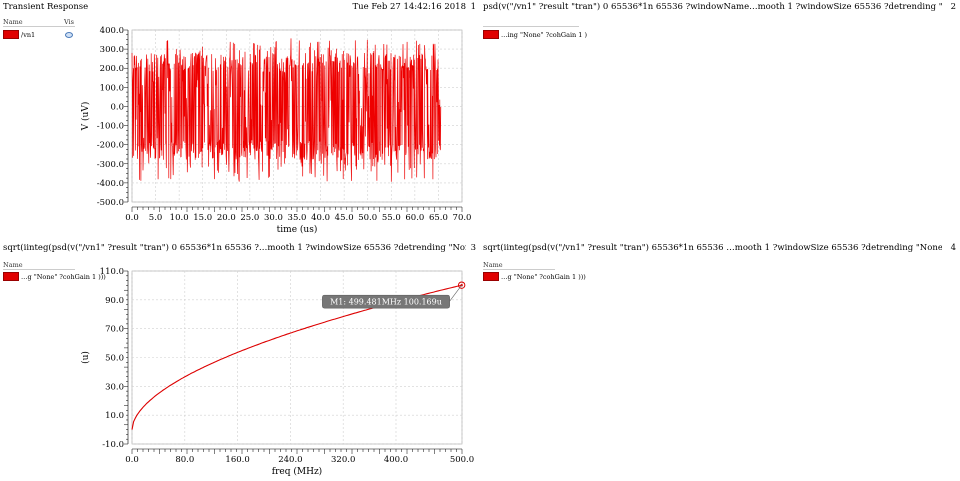 Image resolution: width=960 pixels, height=481 pixels. Describe the element at coordinates (462, 218) in the screenshot. I see `x-tick-label: 70.0` at that location.